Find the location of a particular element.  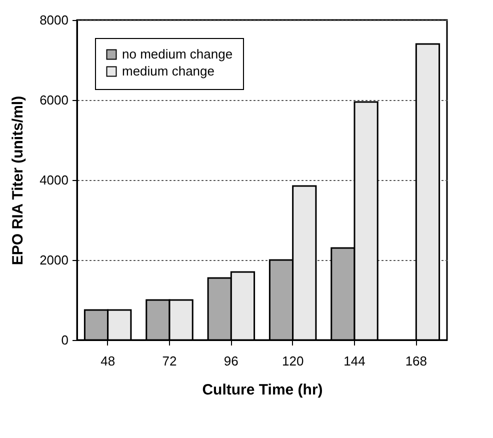

x-tick-label: 48 is located at coordinates (108, 361).